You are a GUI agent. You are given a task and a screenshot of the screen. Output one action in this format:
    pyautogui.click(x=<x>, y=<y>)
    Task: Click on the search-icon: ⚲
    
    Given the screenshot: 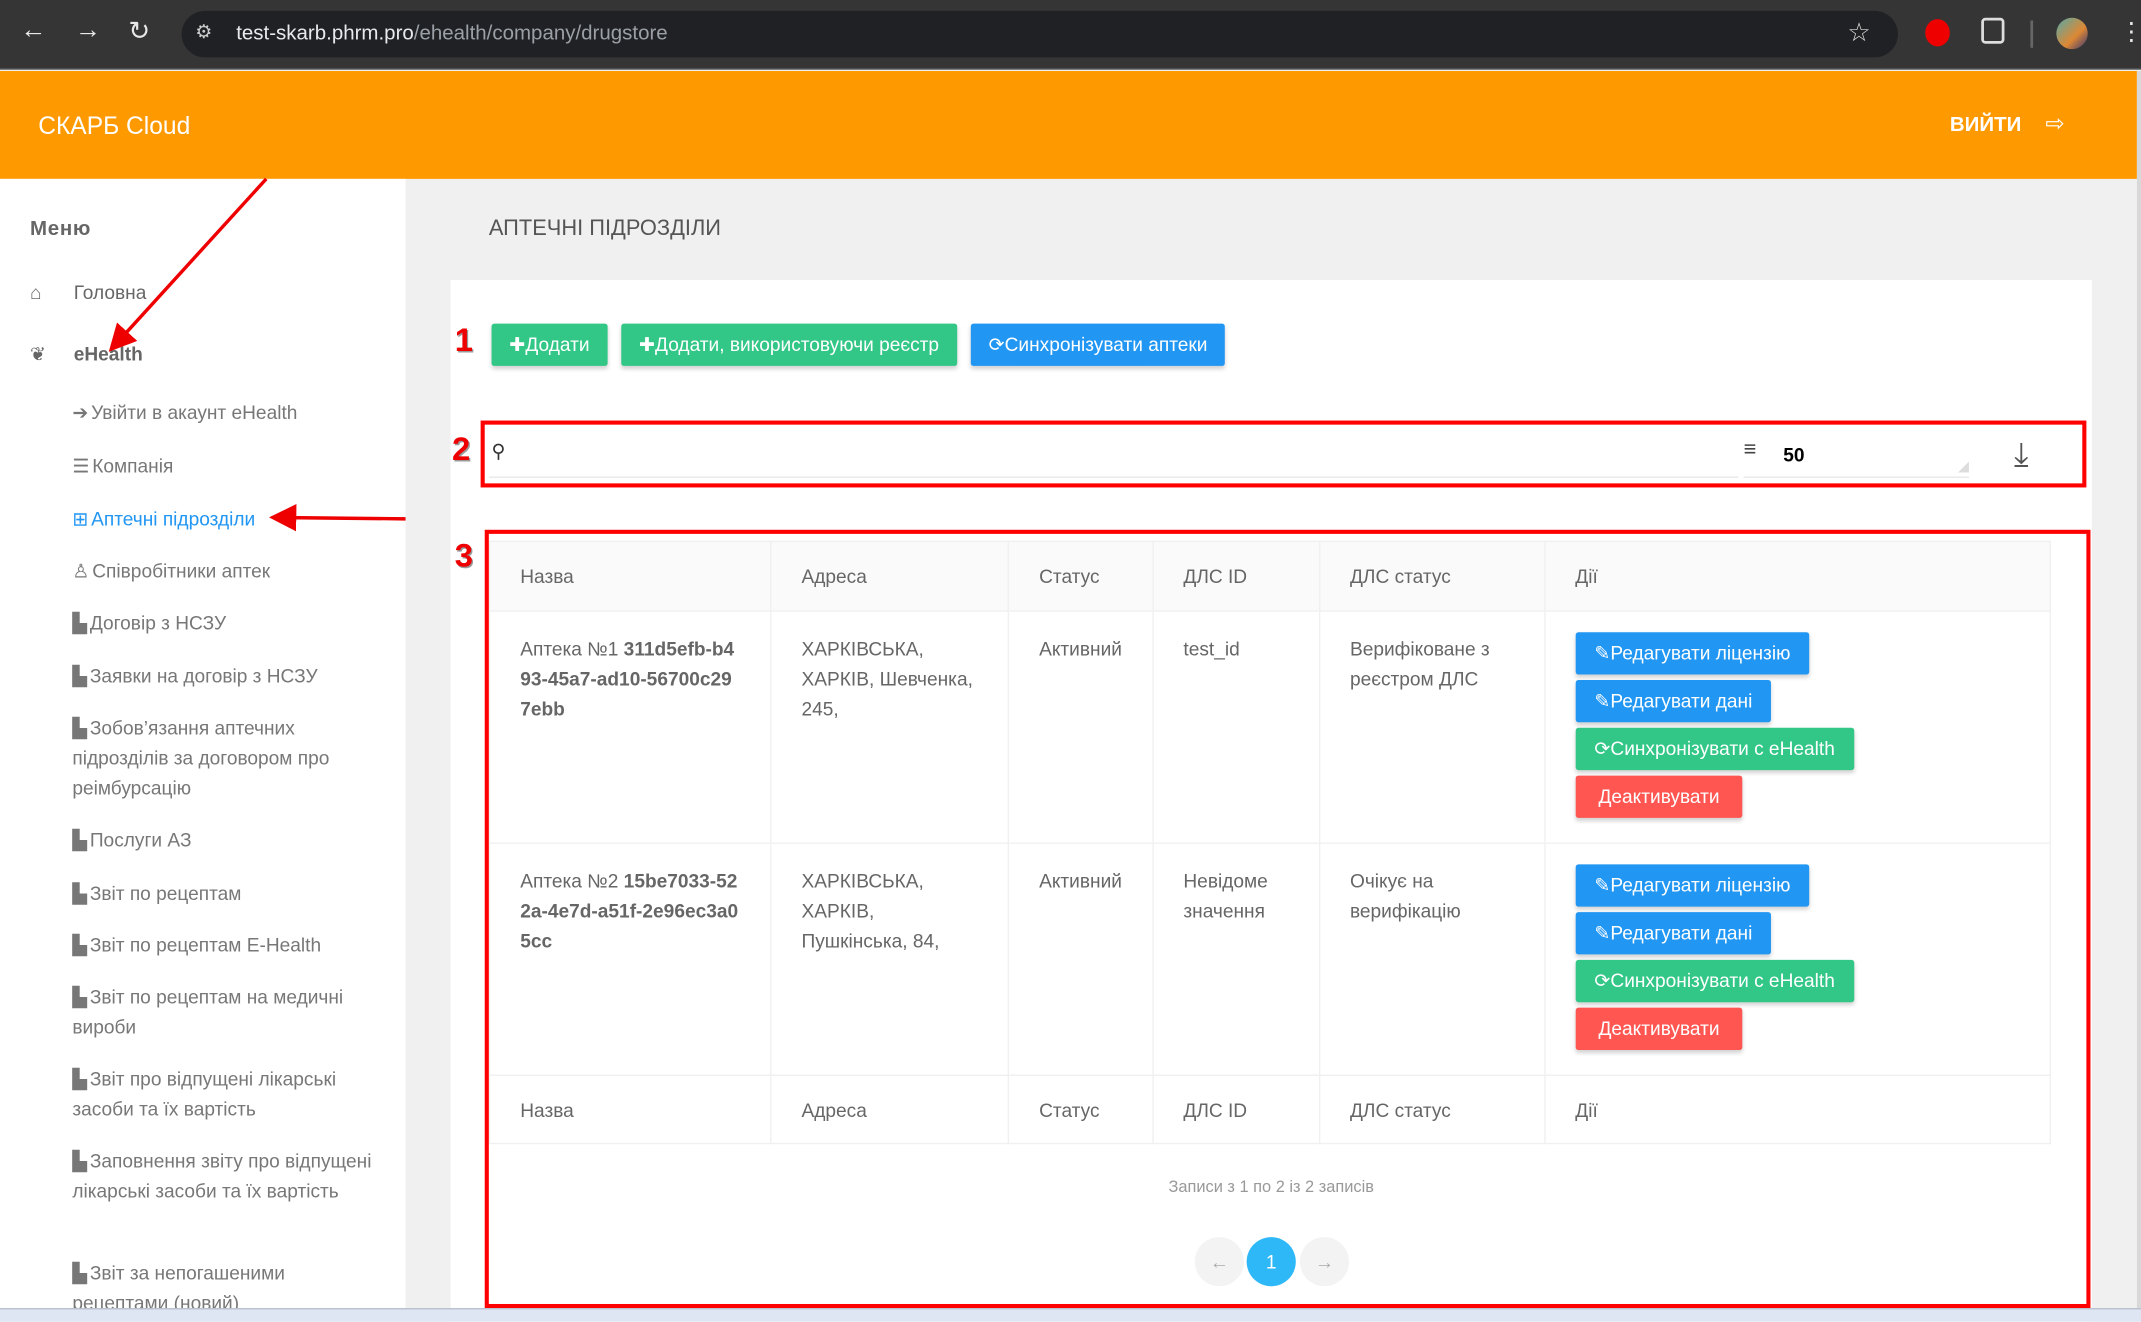 What is the action you would take?
    pyautogui.click(x=498, y=450)
    